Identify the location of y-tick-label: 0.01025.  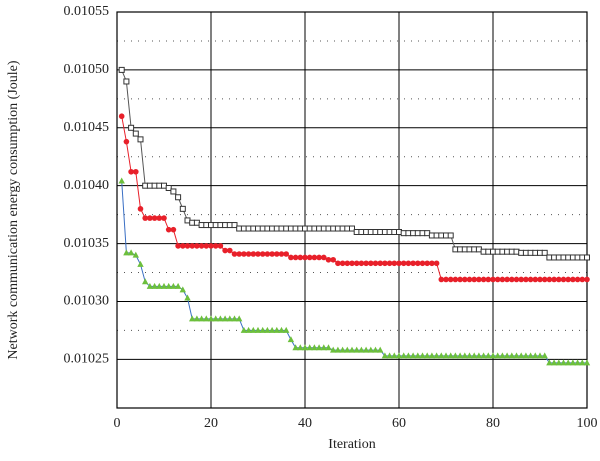
(87, 359).